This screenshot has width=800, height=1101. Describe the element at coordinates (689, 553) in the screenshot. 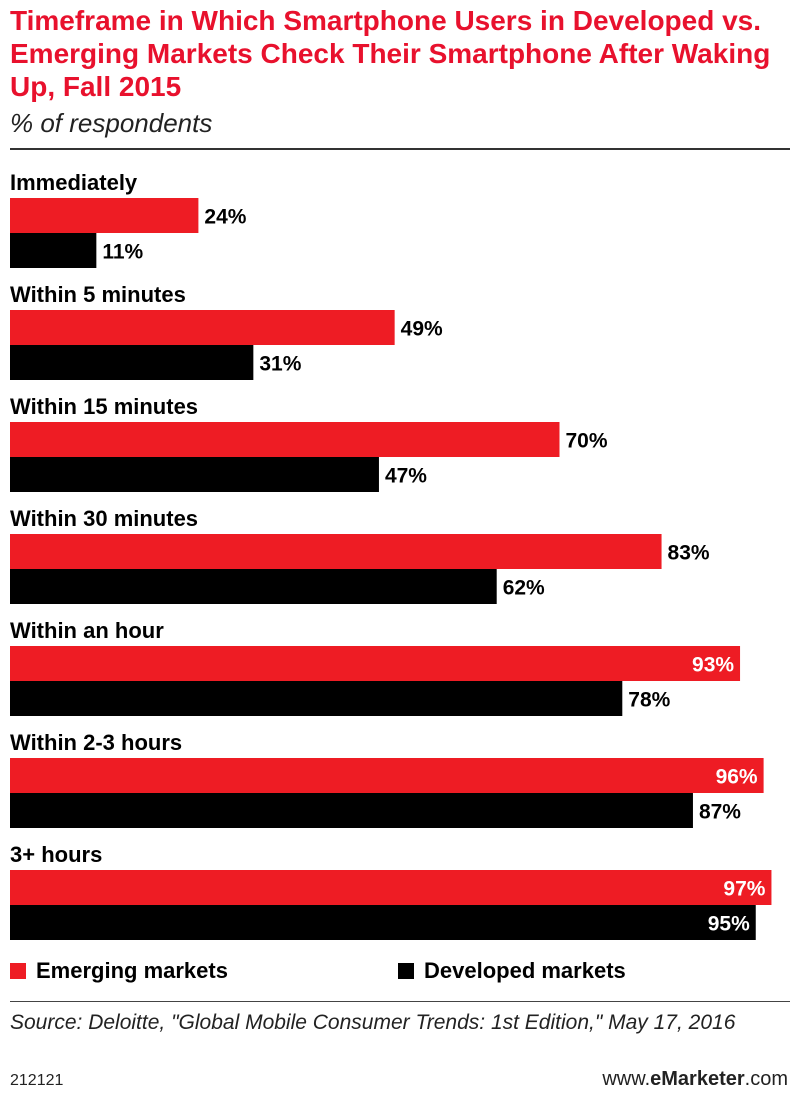

I see `value-label-emerging-4: 83%` at that location.